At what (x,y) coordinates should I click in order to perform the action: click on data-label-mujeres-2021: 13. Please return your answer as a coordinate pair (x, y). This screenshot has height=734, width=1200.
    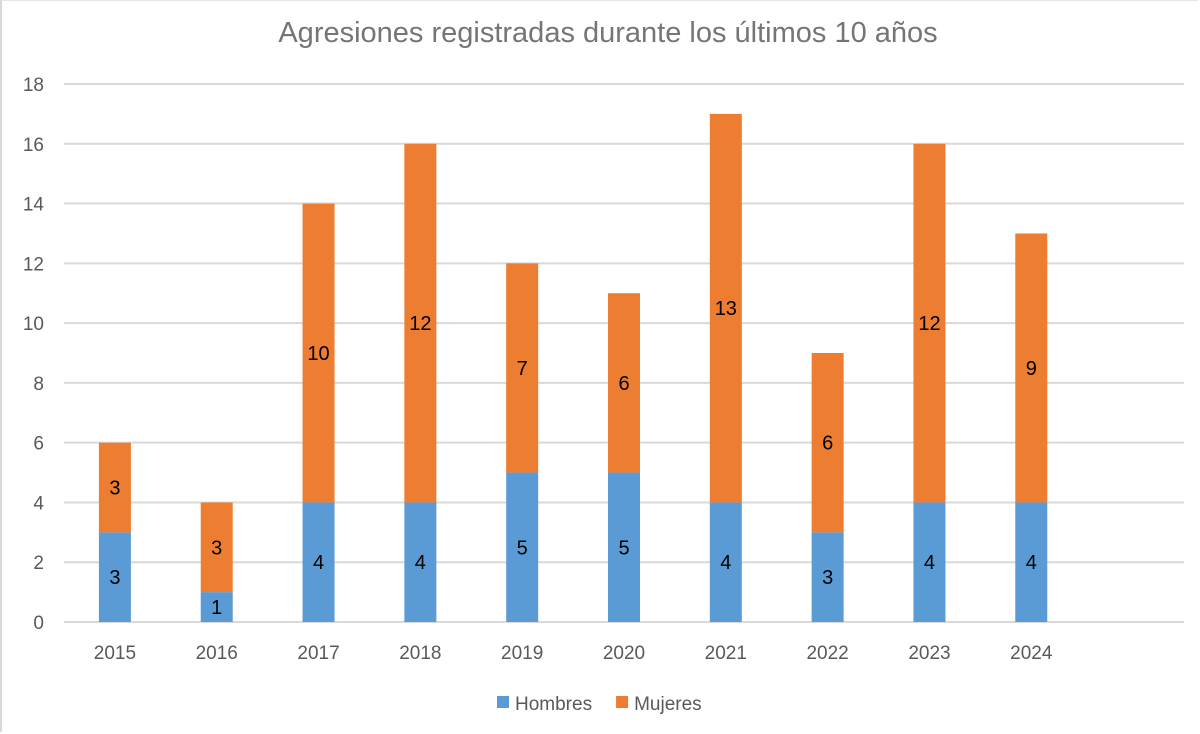
    Looking at the image, I should click on (726, 309).